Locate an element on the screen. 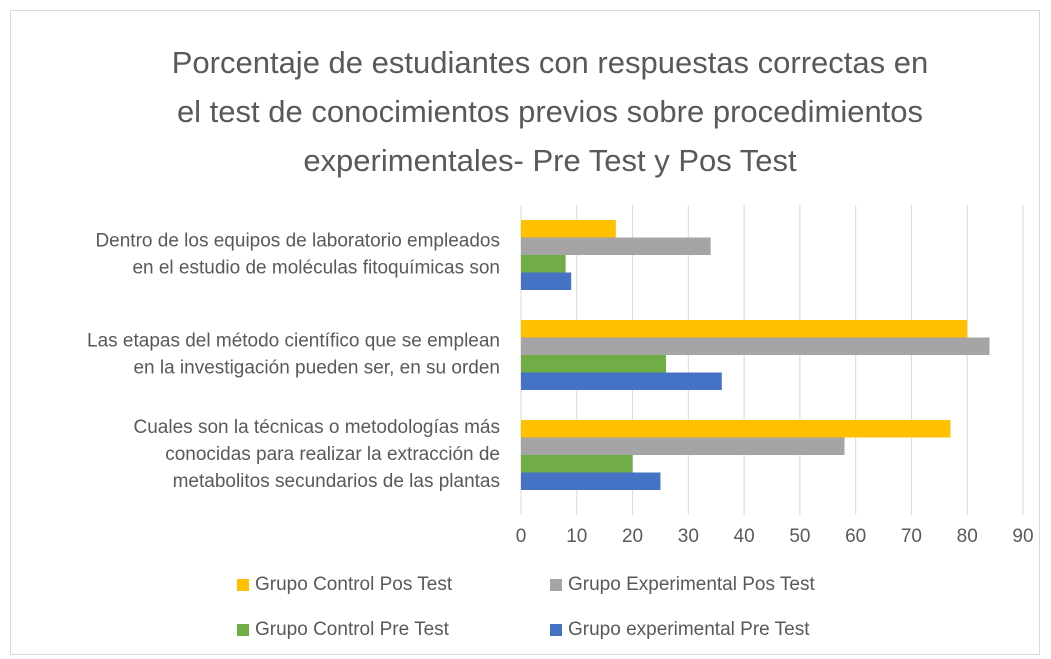 This screenshot has height=659, width=1051. x-tick-label: 80 is located at coordinates (967, 536).